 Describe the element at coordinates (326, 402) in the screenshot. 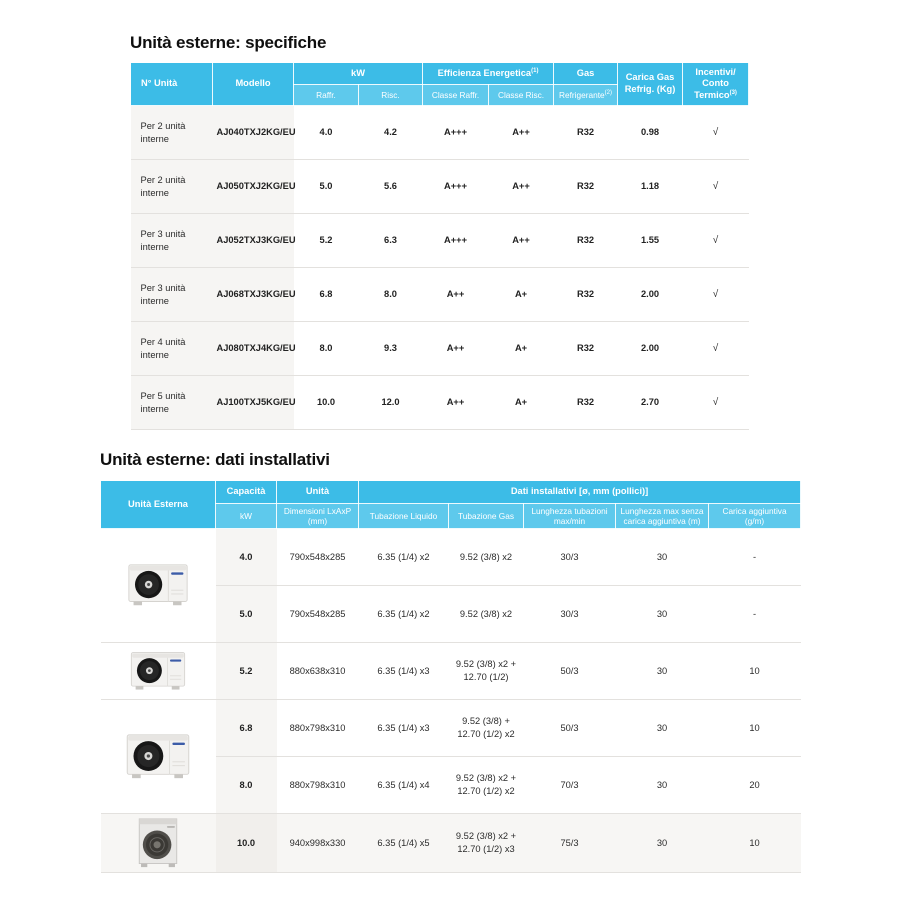

I see `cell-raff: 10.0` at that location.